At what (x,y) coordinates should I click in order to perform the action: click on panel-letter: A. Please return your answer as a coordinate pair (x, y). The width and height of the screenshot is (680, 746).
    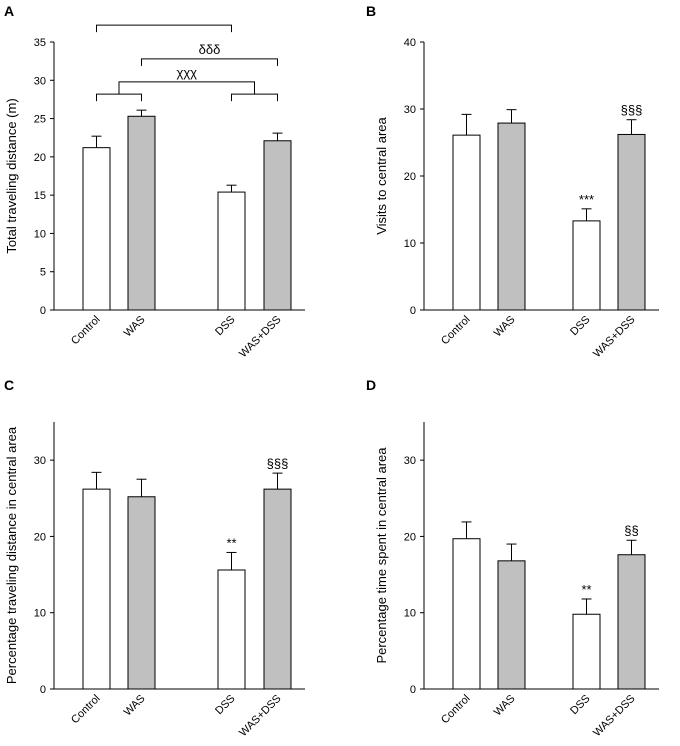
    Looking at the image, I should click on (9, 11).